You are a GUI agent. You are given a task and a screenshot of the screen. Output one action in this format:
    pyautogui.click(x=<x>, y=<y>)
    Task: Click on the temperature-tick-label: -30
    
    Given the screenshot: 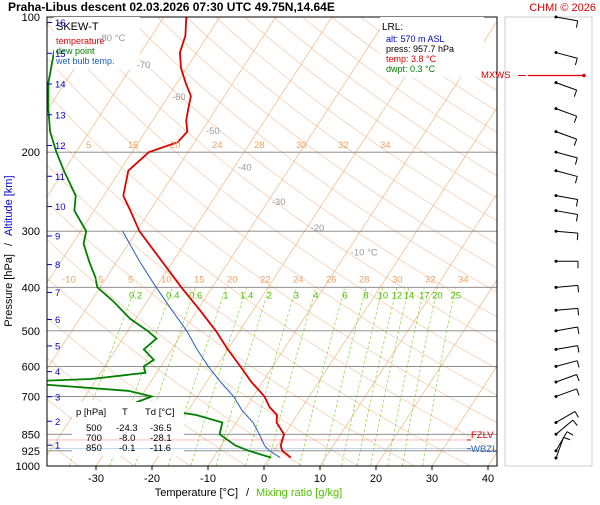 What is the action you would take?
    pyautogui.click(x=96, y=479)
    